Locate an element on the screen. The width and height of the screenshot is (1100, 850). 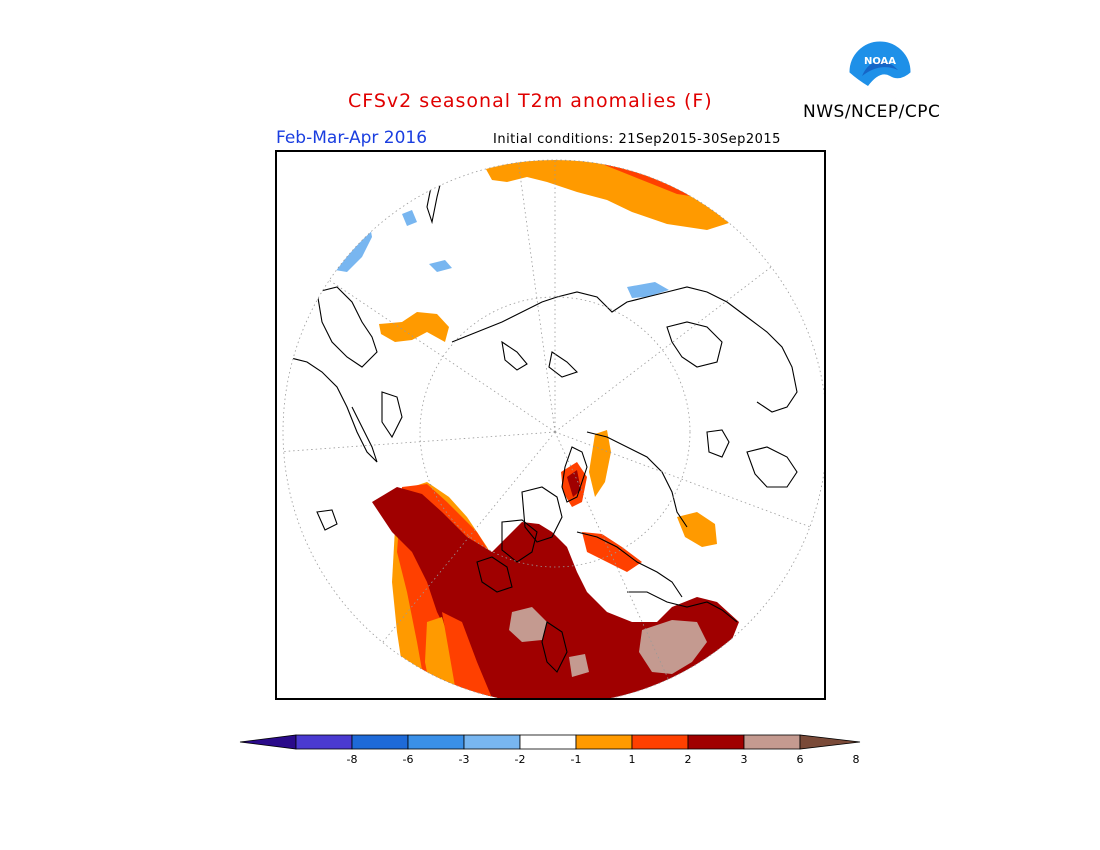
legend-tick-label: -6 is located at coordinates (408, 759).